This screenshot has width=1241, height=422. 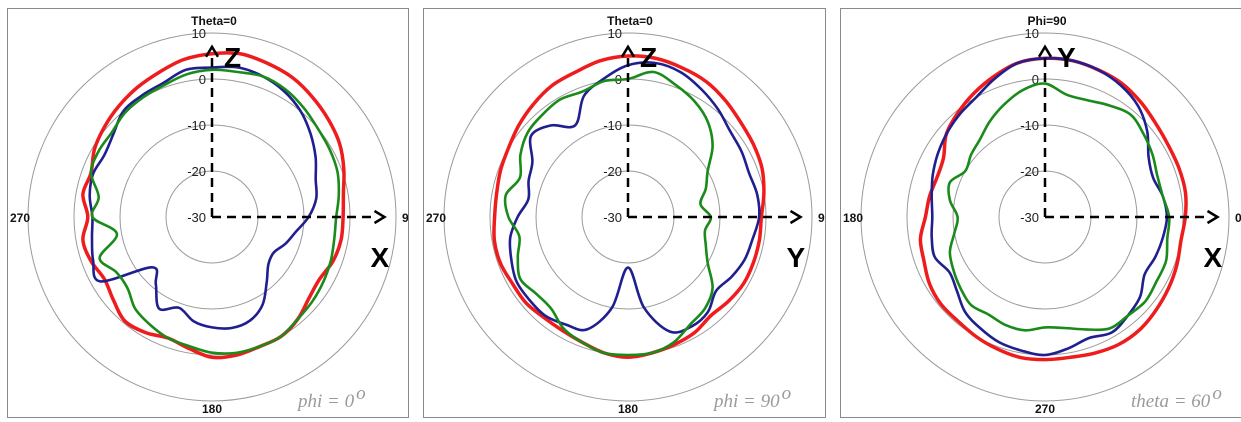 What do you see at coordinates (853, 218) in the screenshot?
I see `left-angle-label: 180` at bounding box center [853, 218].